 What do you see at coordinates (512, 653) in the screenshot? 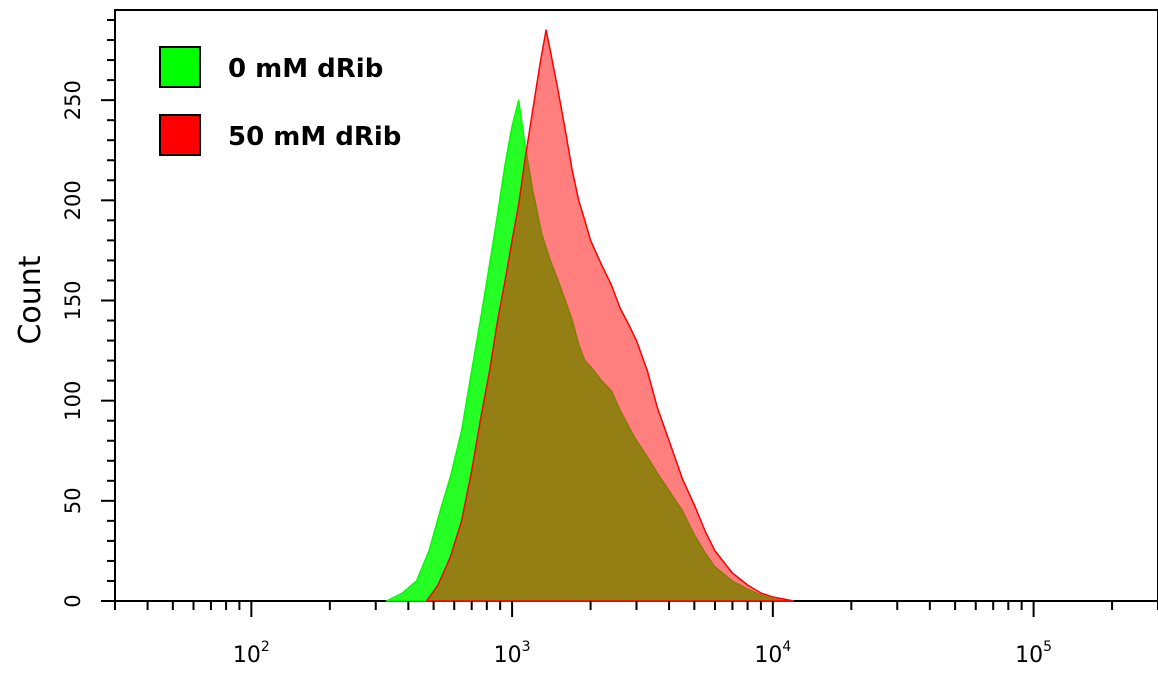
I see `x-tick-label: 10³` at bounding box center [512, 653].